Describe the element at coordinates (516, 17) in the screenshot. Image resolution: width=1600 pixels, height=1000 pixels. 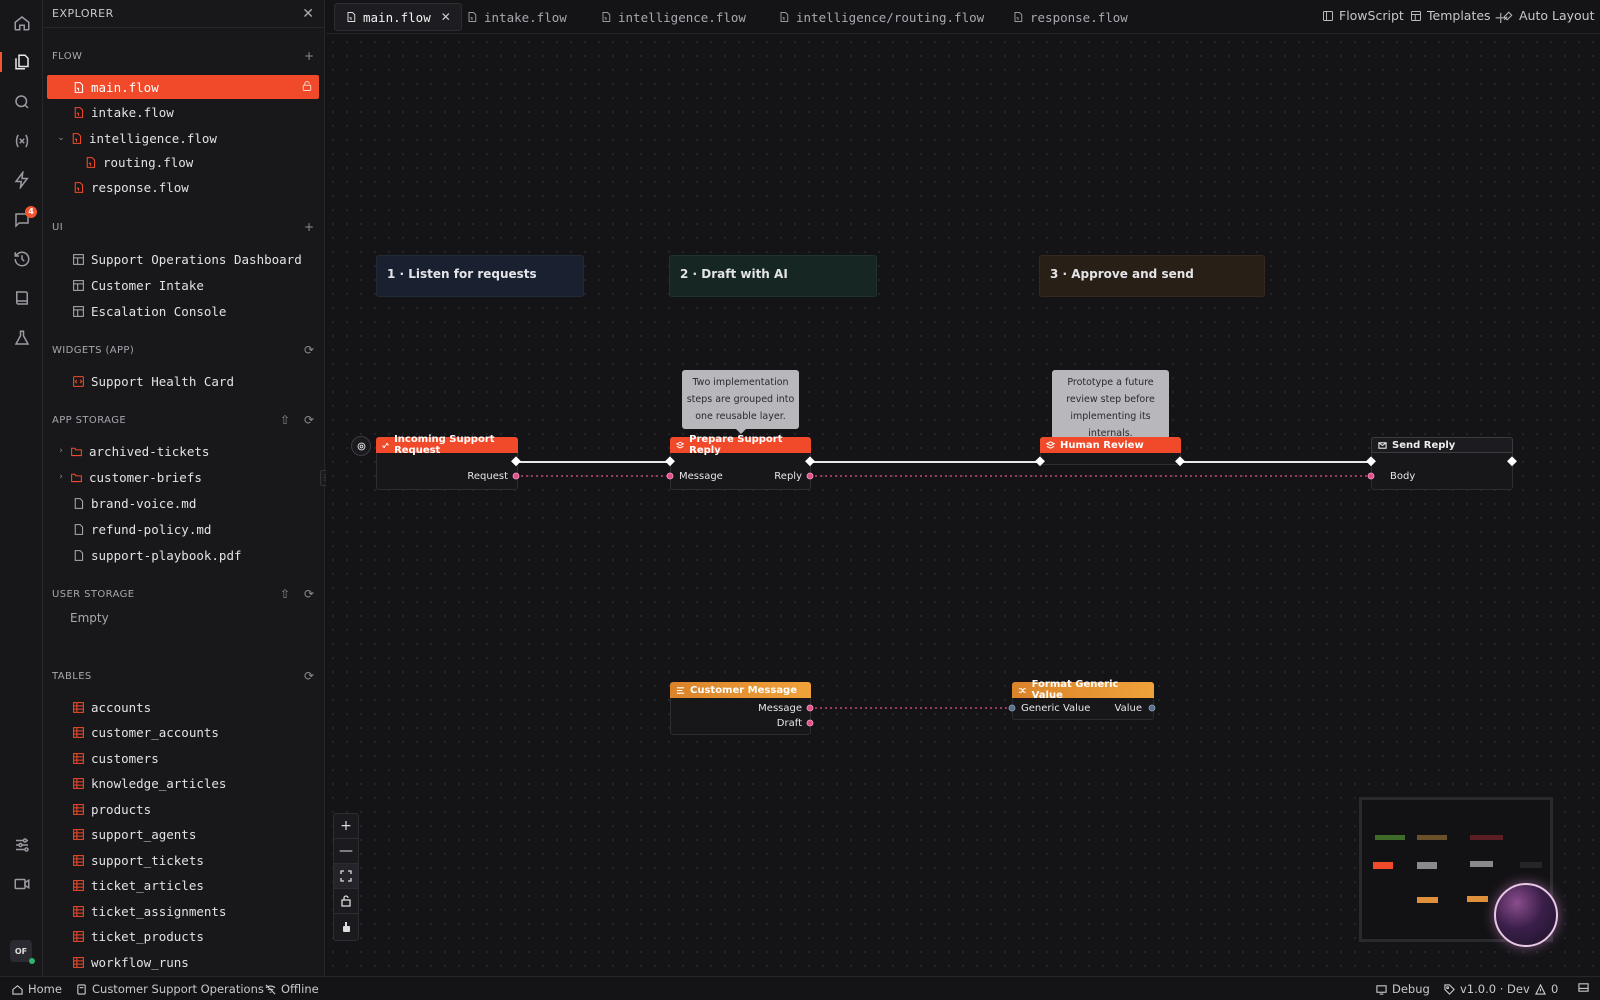
I see `tab-intake-flow: intake.flow` at that location.